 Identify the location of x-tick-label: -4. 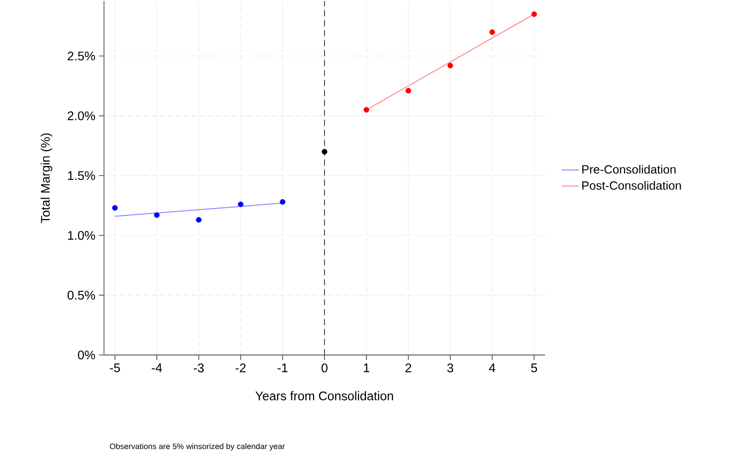
(157, 368).